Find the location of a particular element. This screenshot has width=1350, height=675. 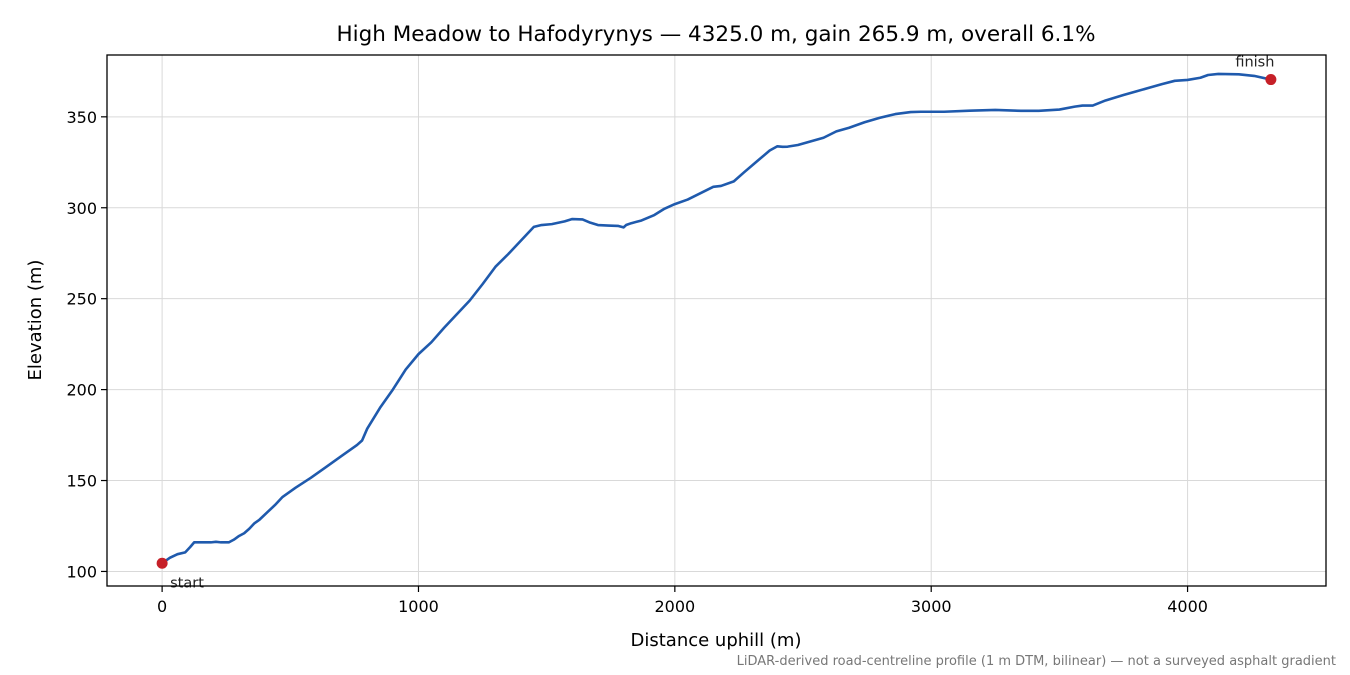

finish-label: finish is located at coordinates (1254, 63).